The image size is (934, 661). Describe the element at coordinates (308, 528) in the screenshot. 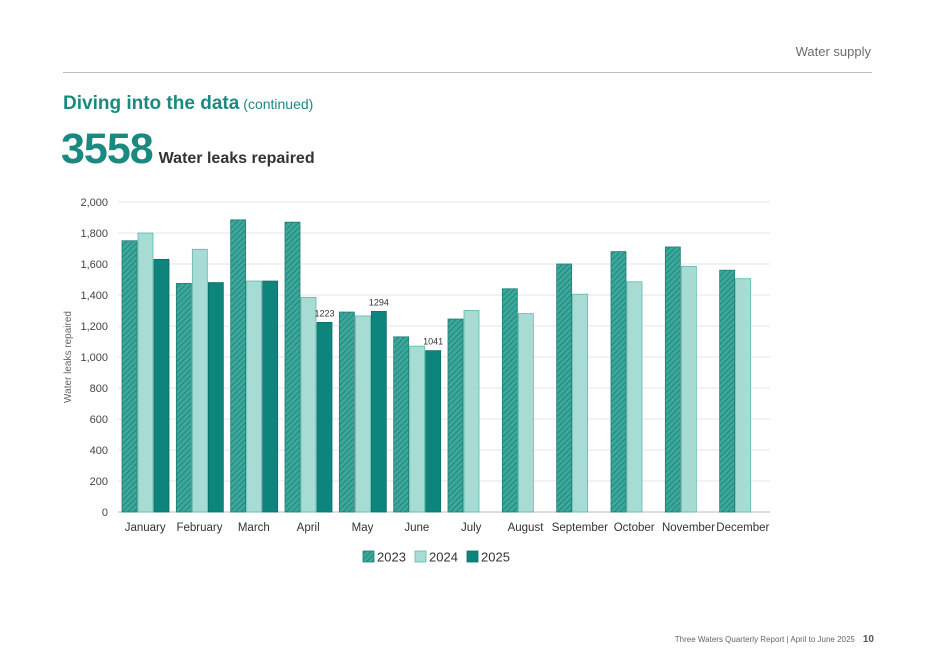

I see `x-tick-label: April` at that location.